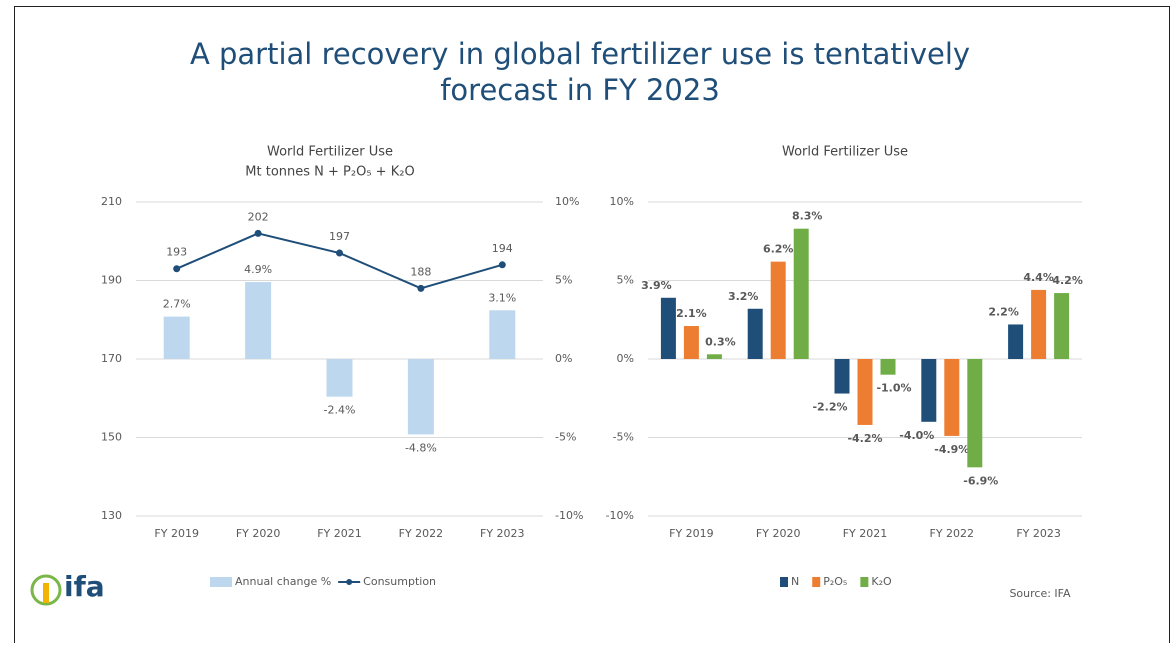  I want to click on data-label: -4.0%, so click(916, 435).